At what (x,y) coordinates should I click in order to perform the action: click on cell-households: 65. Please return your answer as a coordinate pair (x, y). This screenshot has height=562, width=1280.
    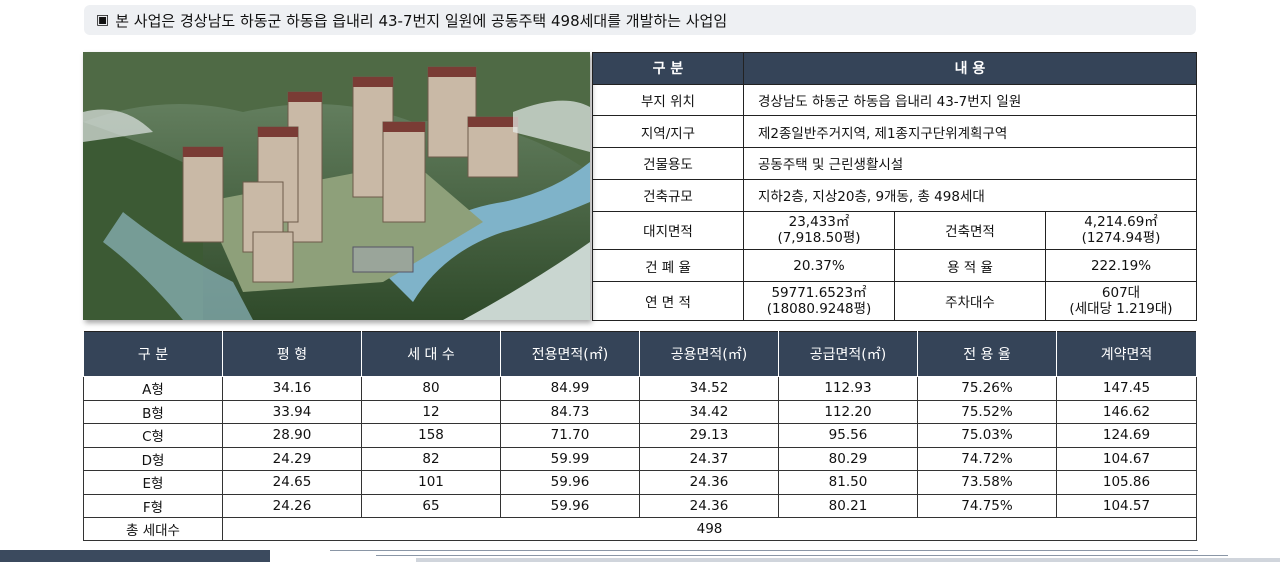
    Looking at the image, I should click on (431, 505).